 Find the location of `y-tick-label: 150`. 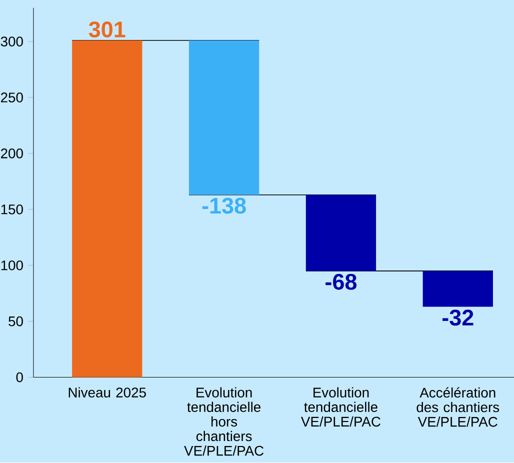

y-tick-label: 150 is located at coordinates (12, 209).